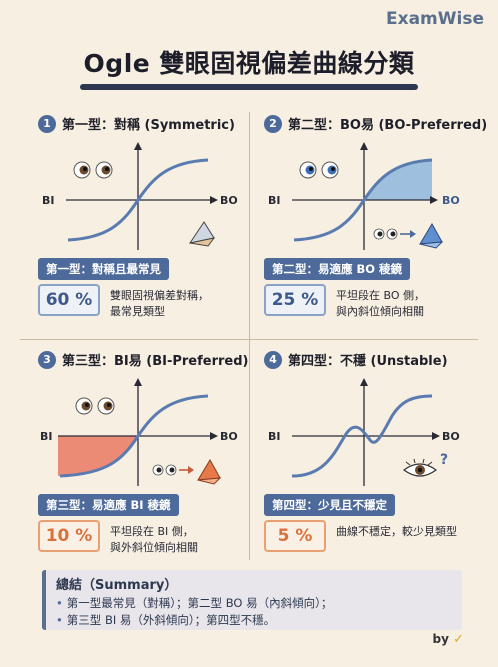 This screenshot has width=498, height=667. I want to click on credit: by ✓, so click(448, 639).